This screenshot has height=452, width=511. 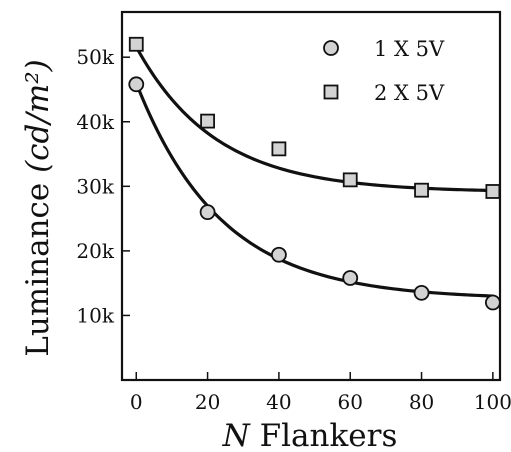 What do you see at coordinates (409, 49) in the screenshot?
I see `legend-label: 1 X 5V` at bounding box center [409, 49].